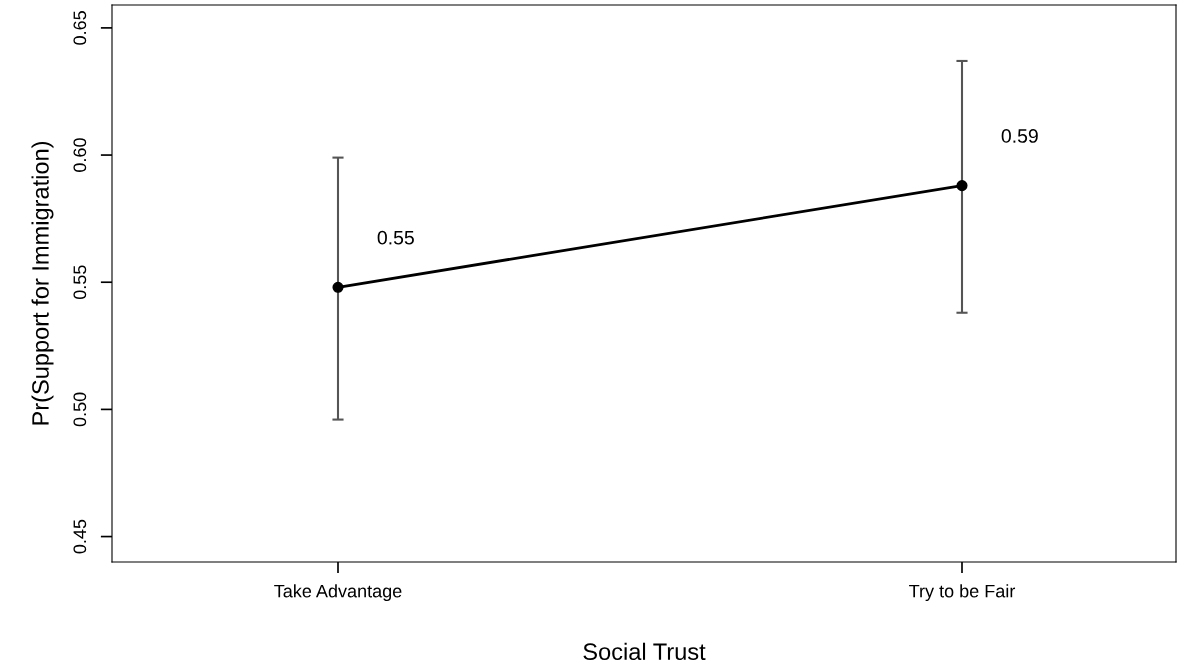  I want to click on y-tick-label: 0.55, so click(80, 282).